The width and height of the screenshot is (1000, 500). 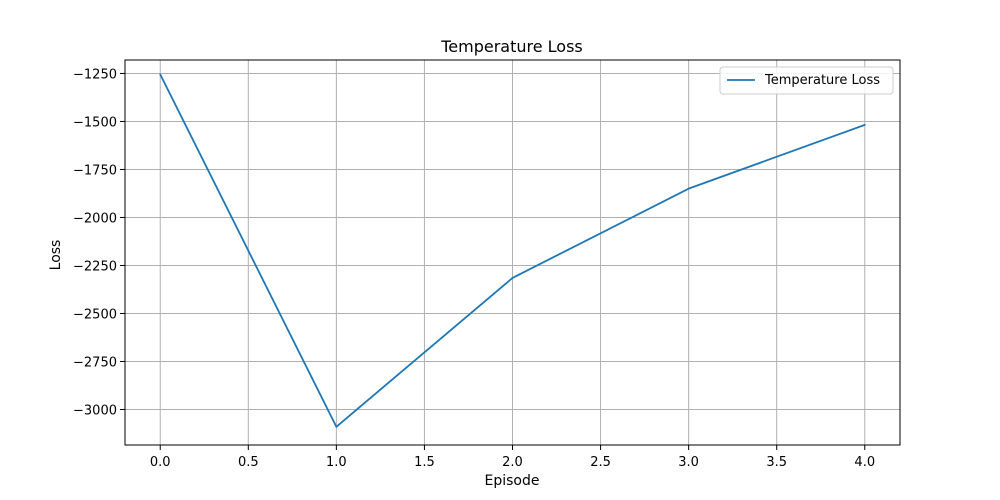 I want to click on y-tick-label: −2750, so click(x=95, y=362).